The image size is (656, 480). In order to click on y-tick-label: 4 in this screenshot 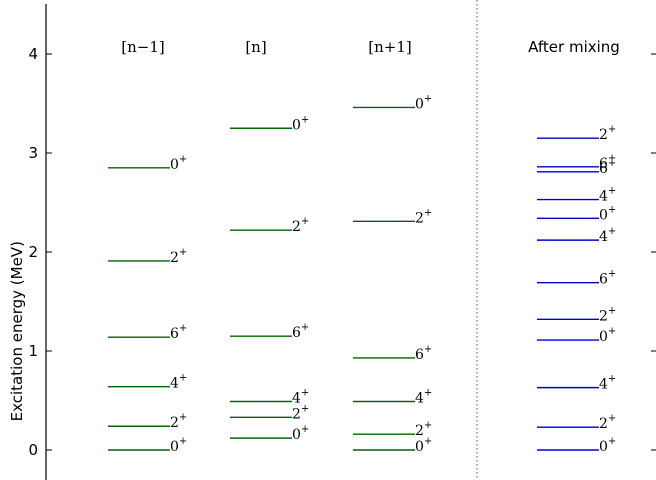, I will do `click(33, 54)`.